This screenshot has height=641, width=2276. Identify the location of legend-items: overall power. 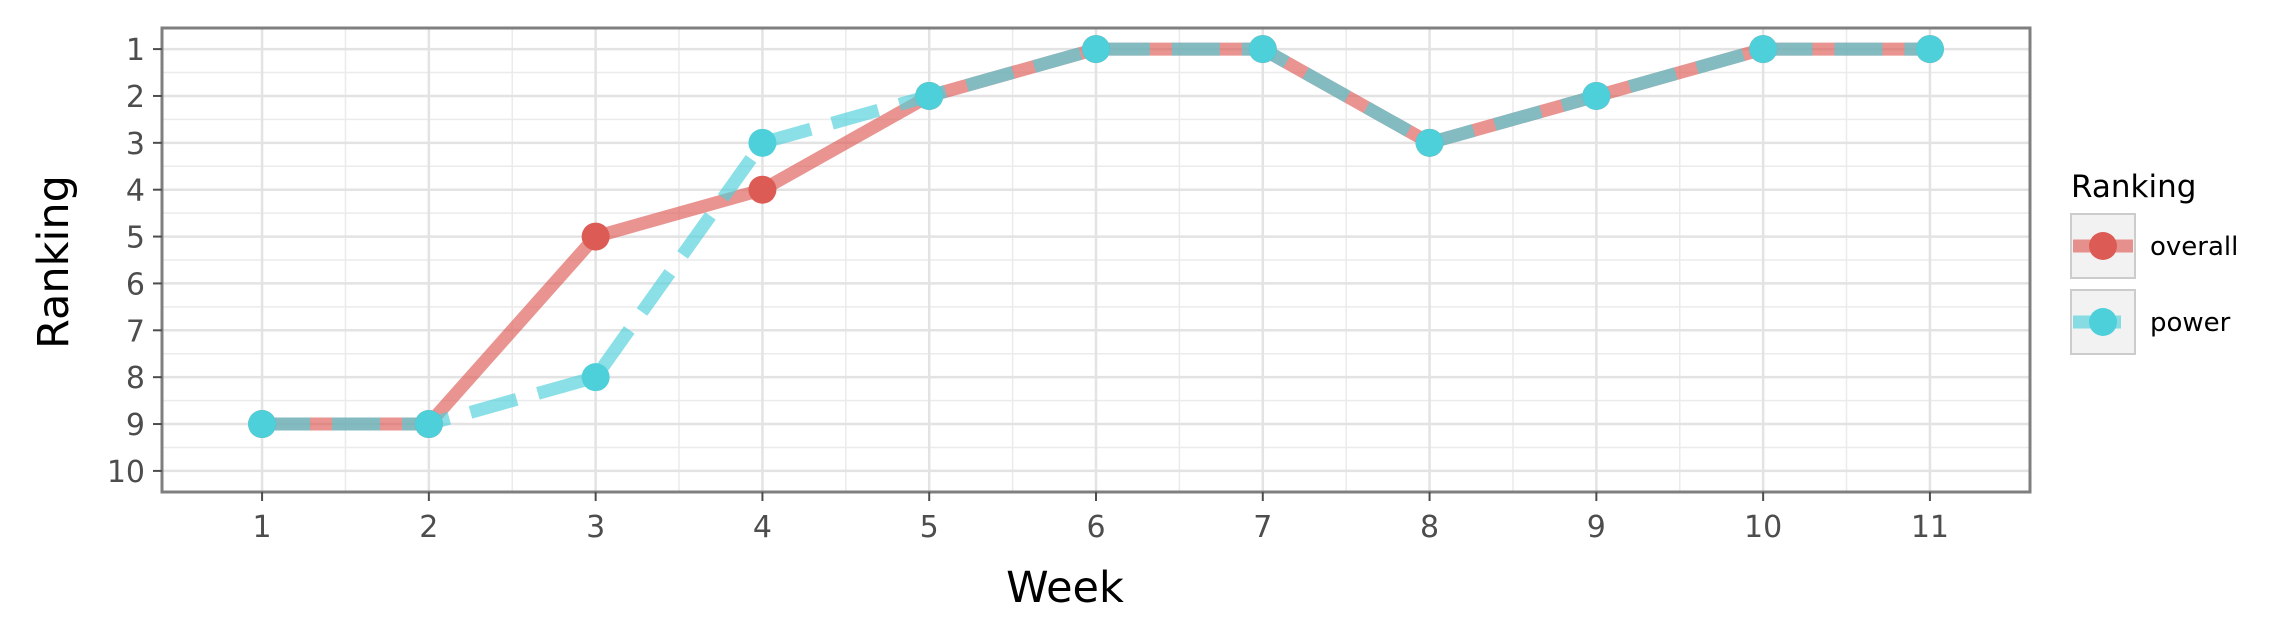
(2154, 284).